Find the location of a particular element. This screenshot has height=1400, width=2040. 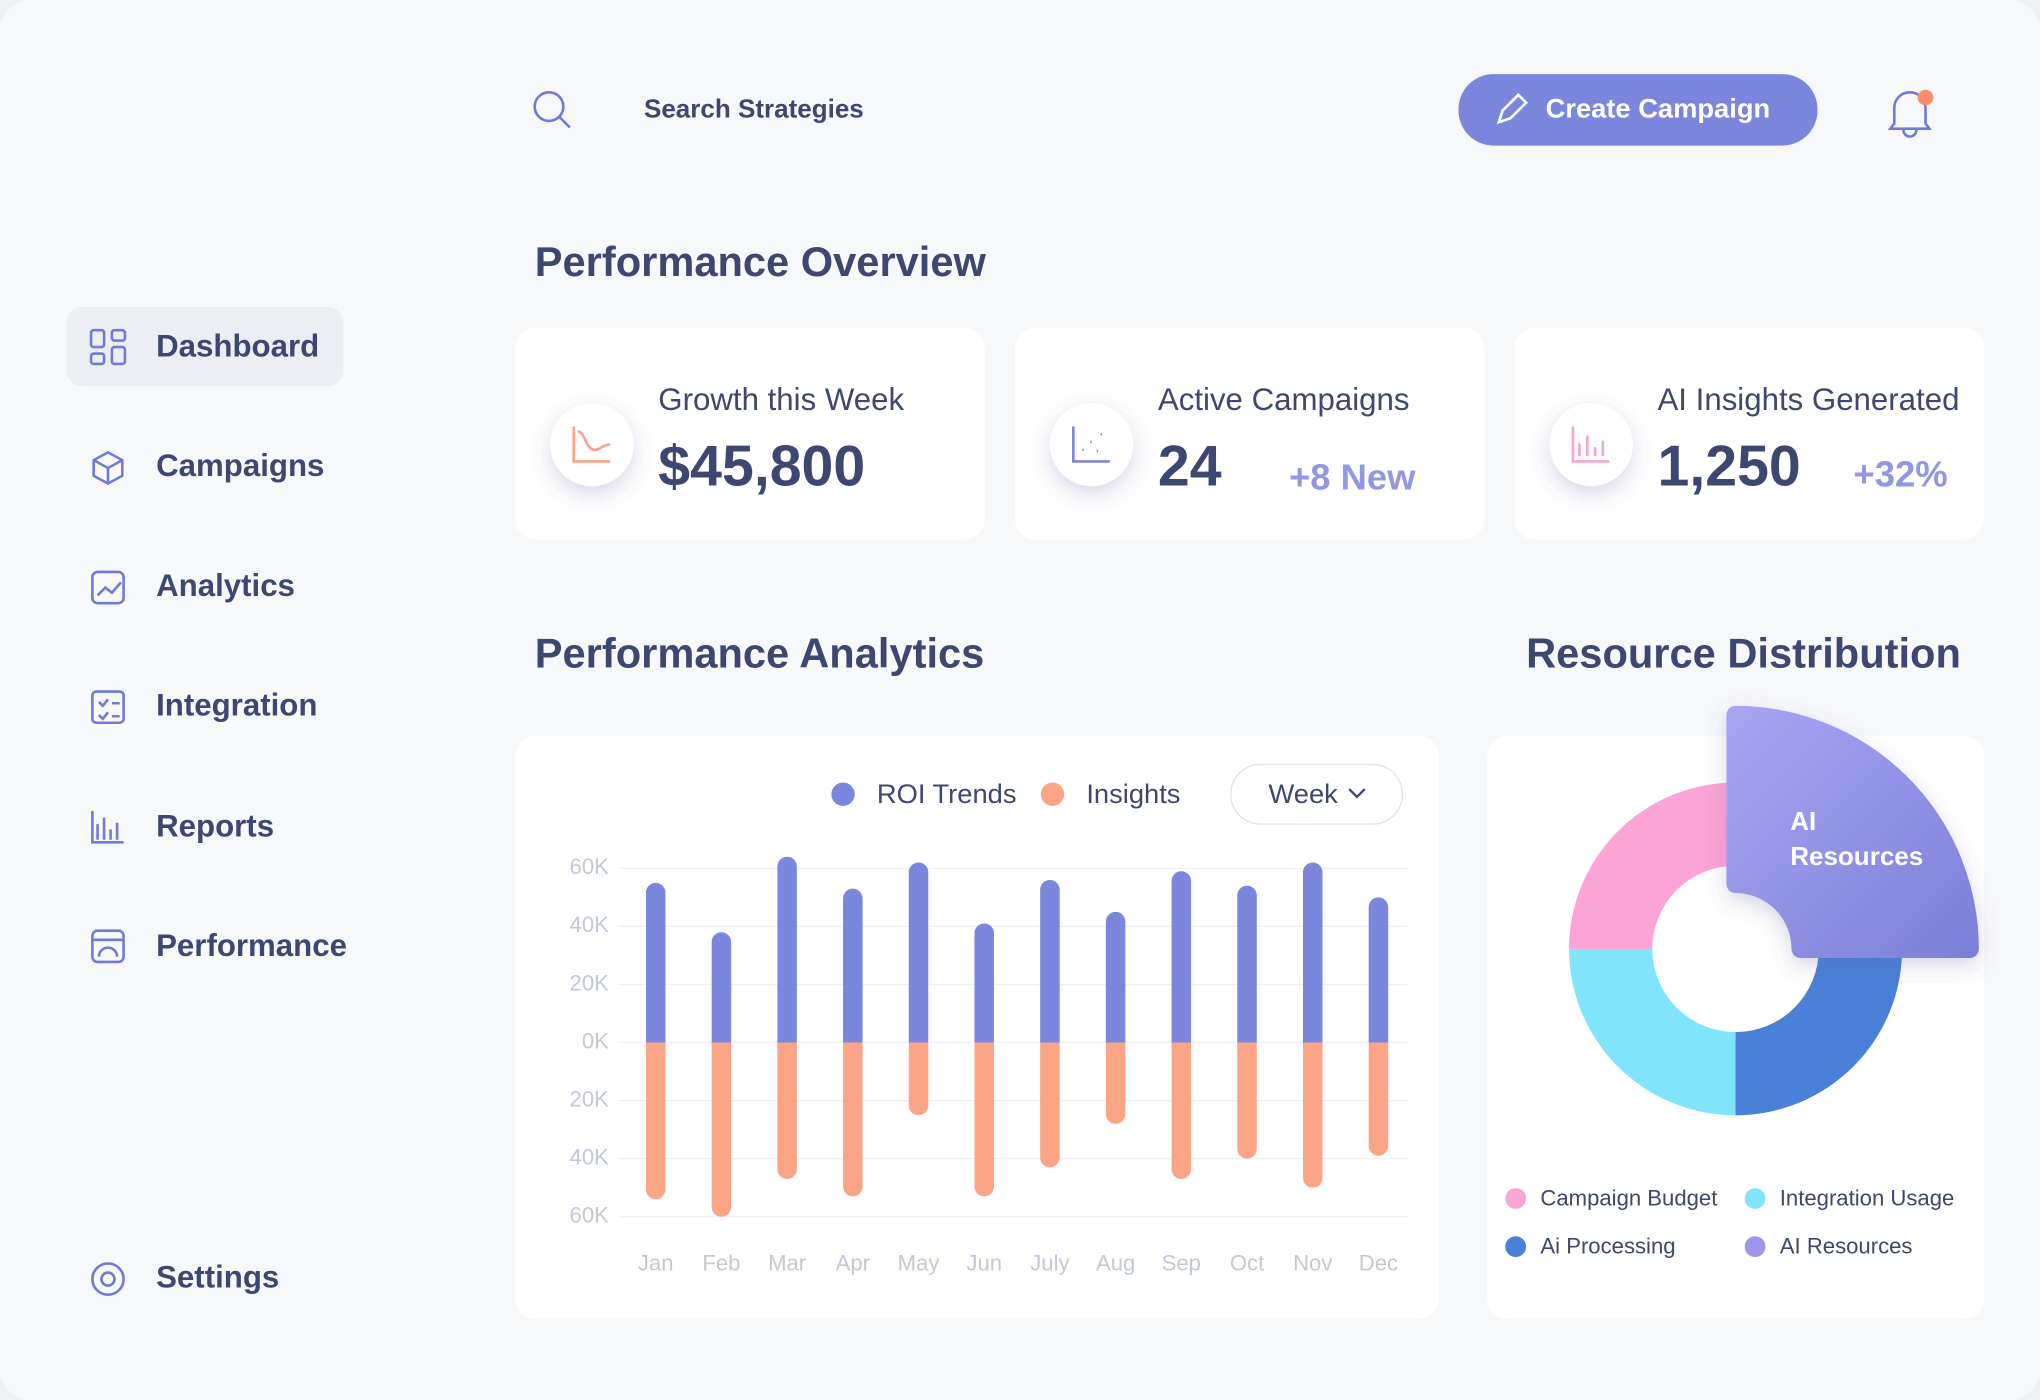

legend-label: AI Resources is located at coordinates (1846, 1246).